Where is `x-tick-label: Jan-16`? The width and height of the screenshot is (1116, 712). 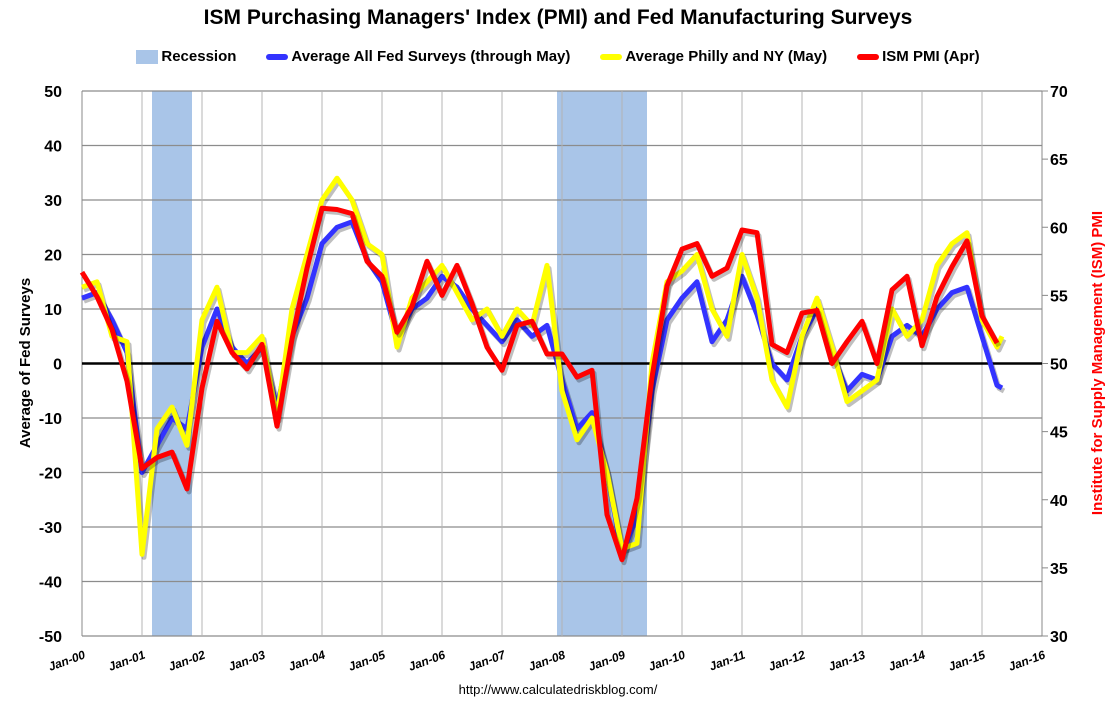 x-tick-label: Jan-16 is located at coordinates (1027, 661).